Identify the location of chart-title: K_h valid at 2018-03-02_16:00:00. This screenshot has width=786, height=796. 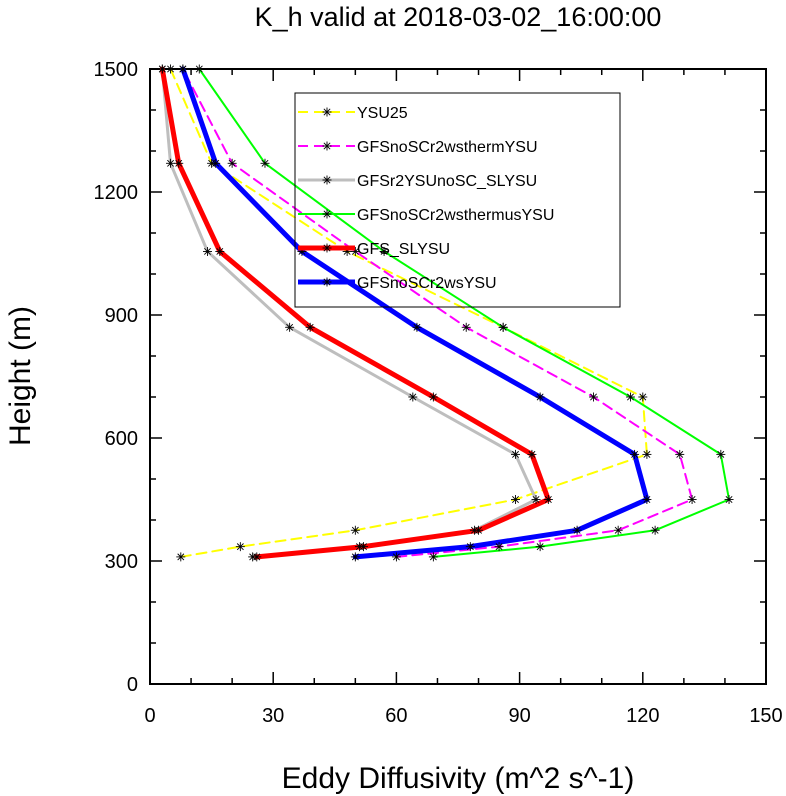
(458, 17).